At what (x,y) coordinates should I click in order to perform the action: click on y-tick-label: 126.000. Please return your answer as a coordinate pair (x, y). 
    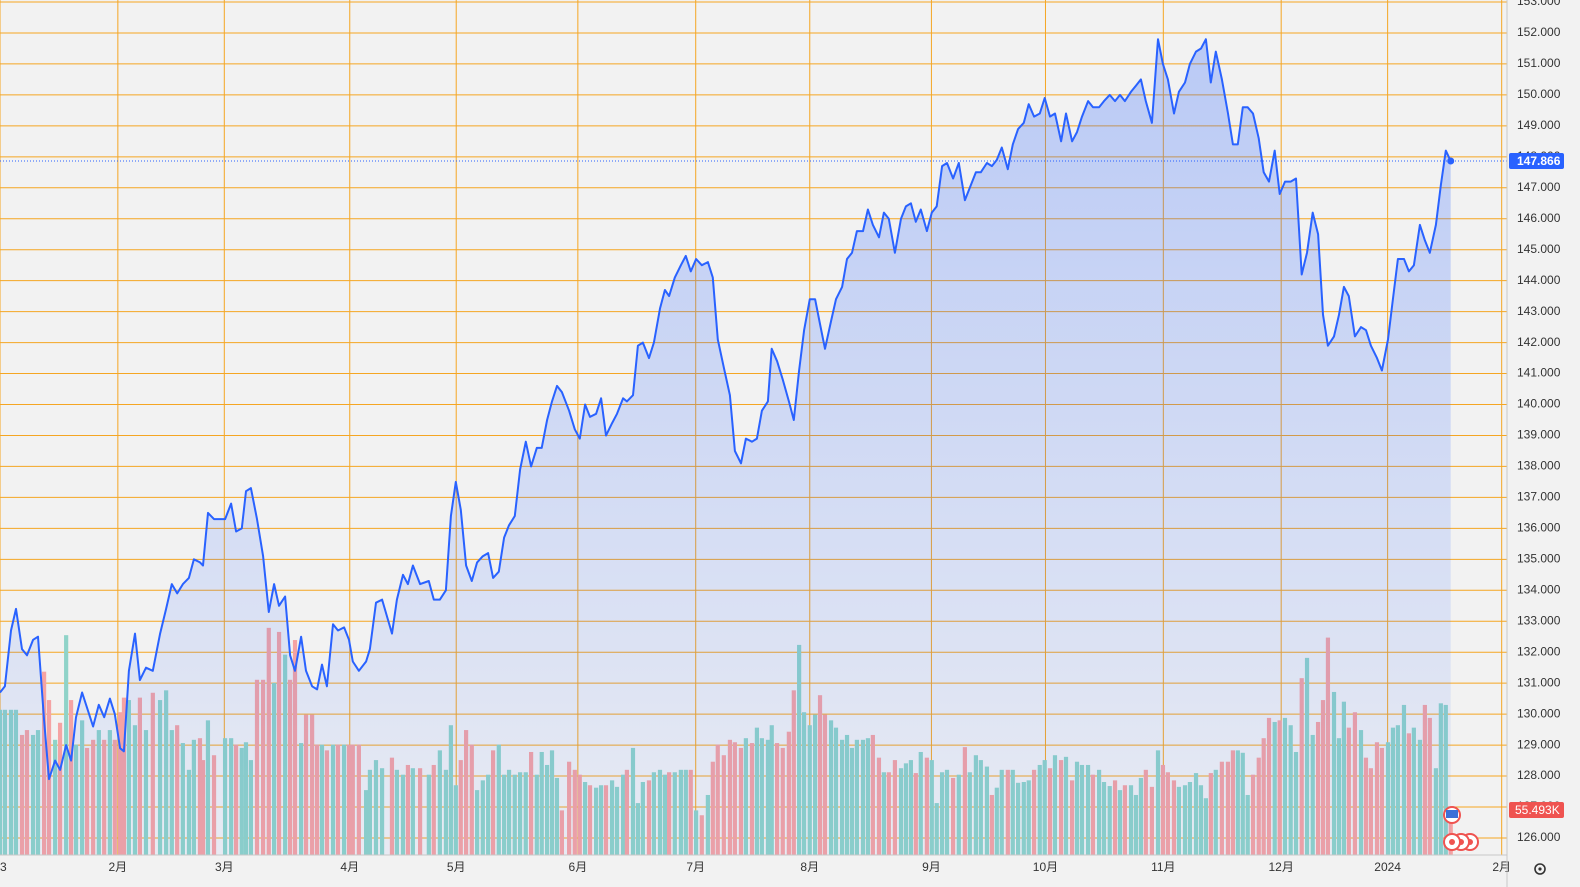
    Looking at the image, I should click on (1539, 837).